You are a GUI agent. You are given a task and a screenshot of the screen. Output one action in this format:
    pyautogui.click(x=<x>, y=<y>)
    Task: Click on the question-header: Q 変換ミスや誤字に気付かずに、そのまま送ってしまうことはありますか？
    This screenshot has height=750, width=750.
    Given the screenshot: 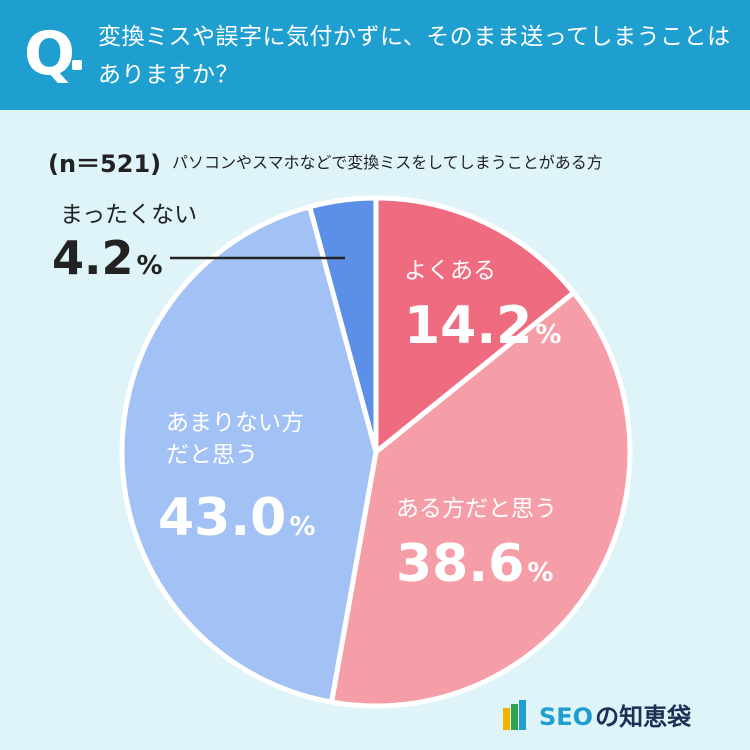 What is the action you would take?
    pyautogui.click(x=375, y=55)
    